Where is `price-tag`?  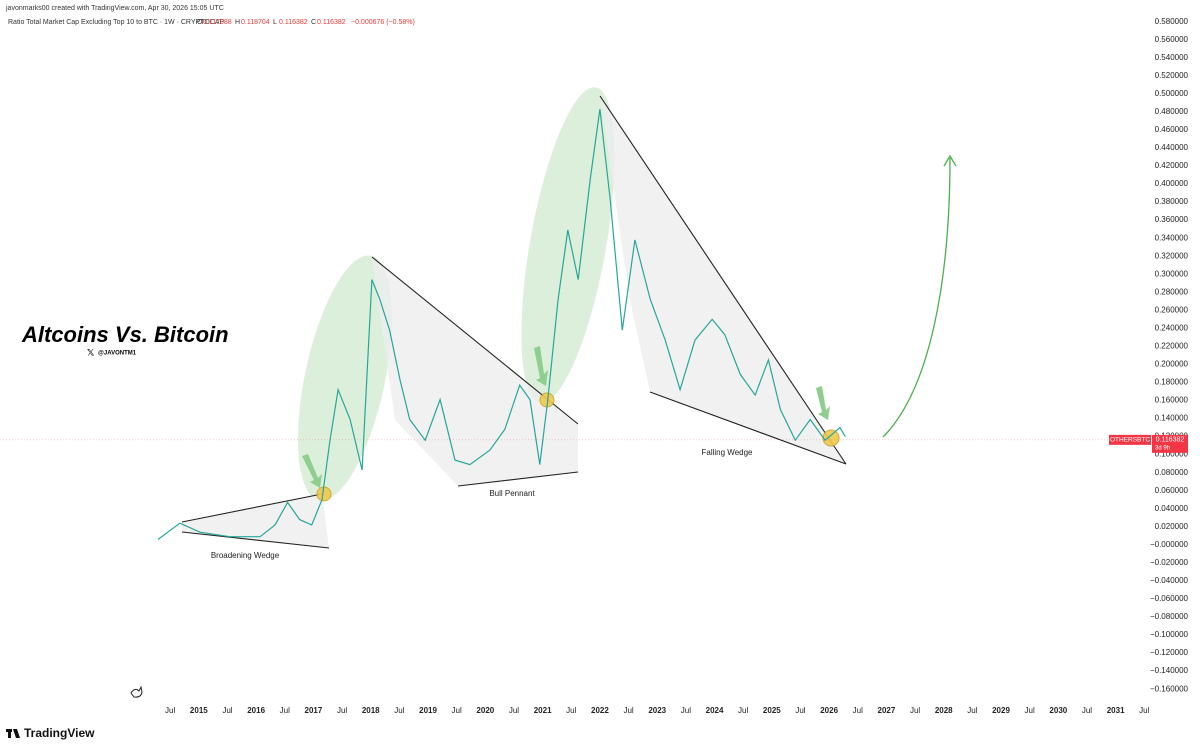 price-tag is located at coordinates (1170, 443).